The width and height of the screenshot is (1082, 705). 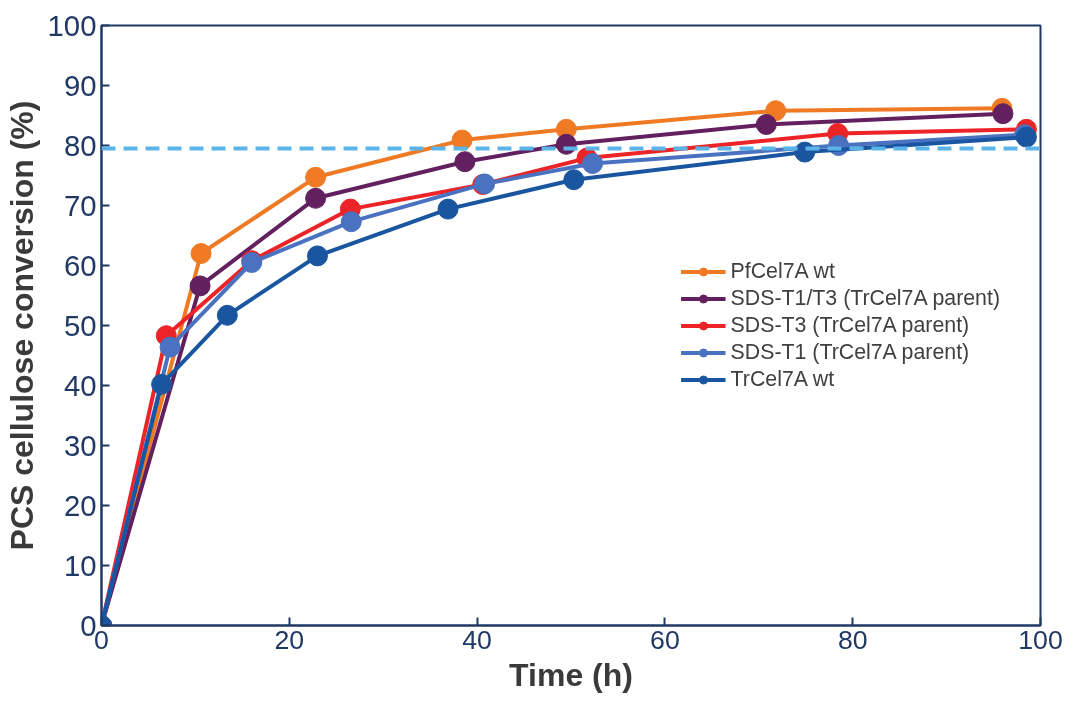 I want to click on x-tick-label: 60, so click(x=665, y=639).